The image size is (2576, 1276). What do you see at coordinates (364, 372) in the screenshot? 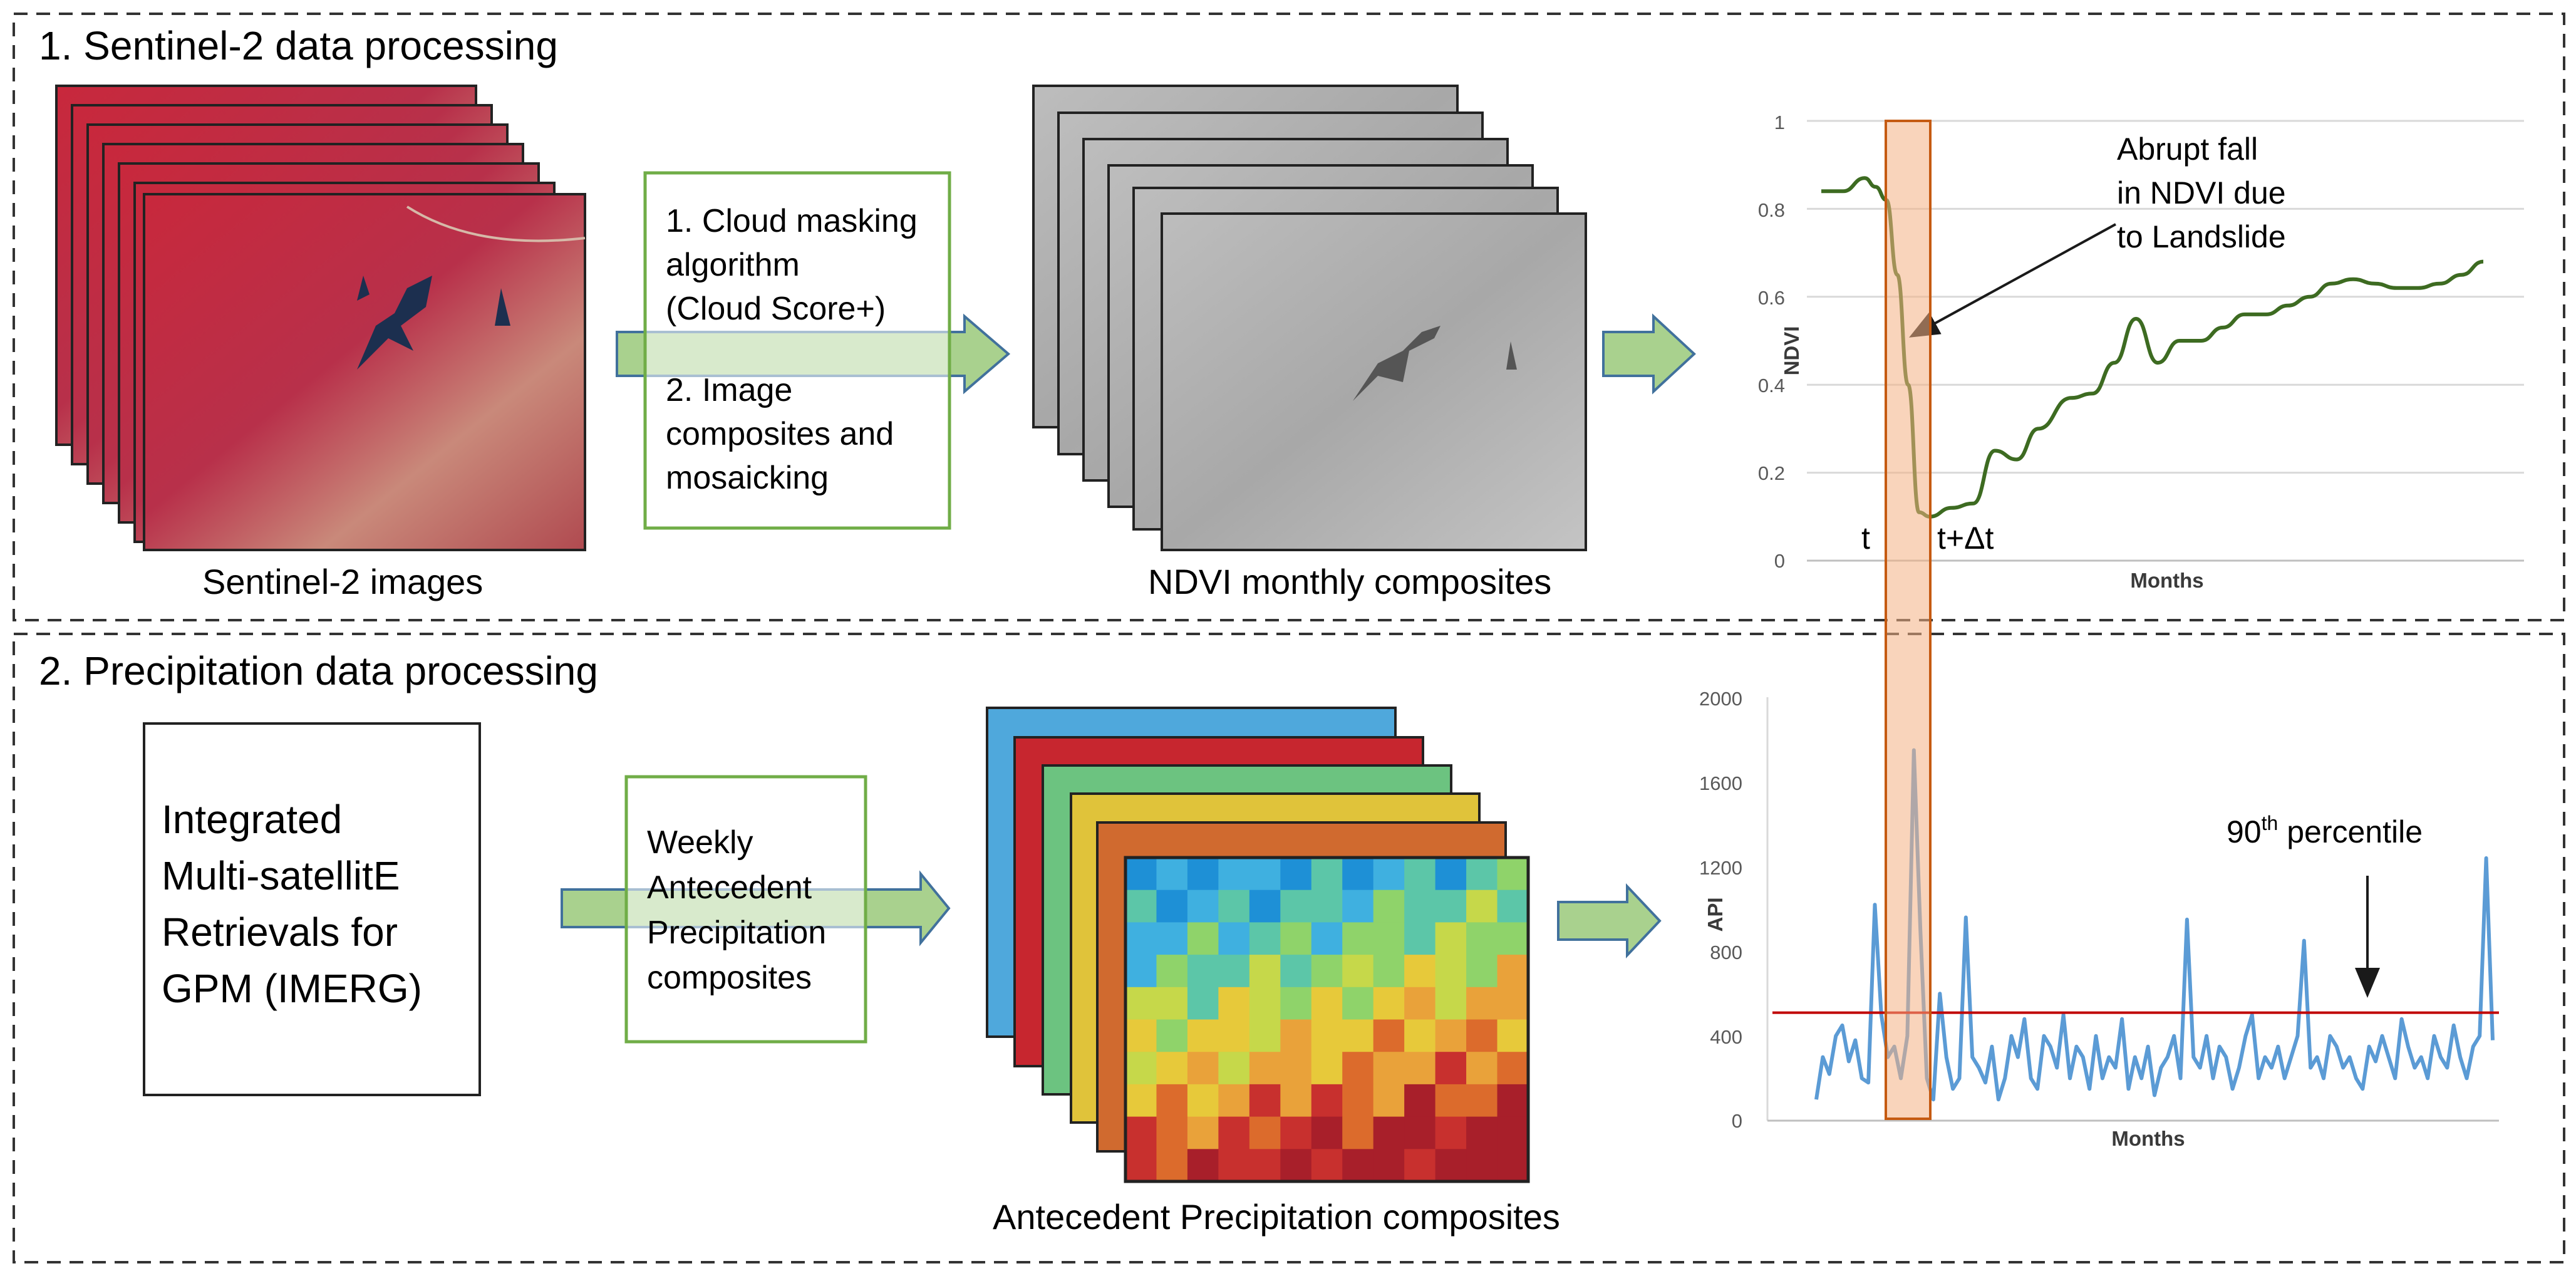
I see `sentinel-front-image` at bounding box center [364, 372].